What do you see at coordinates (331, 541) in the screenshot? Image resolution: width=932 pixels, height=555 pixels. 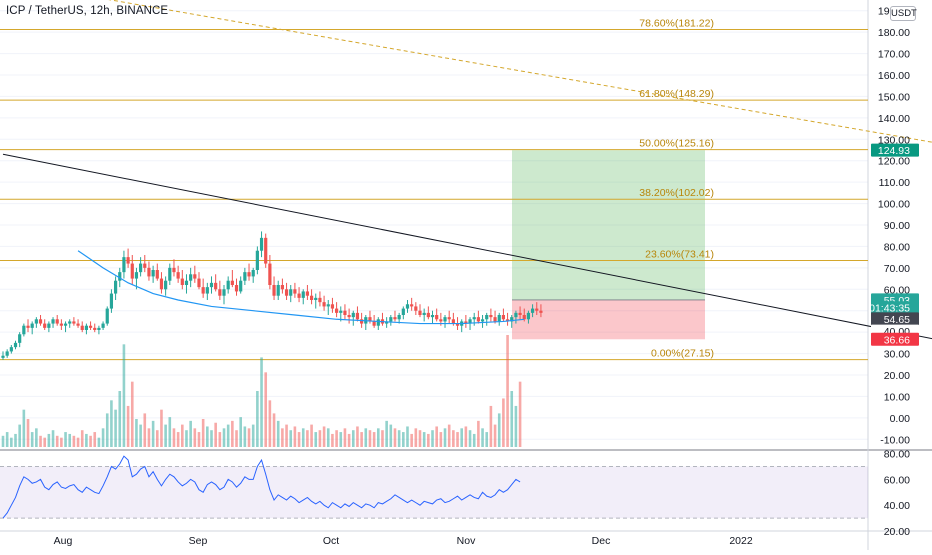 I see `time-tick-label: Oct` at bounding box center [331, 541].